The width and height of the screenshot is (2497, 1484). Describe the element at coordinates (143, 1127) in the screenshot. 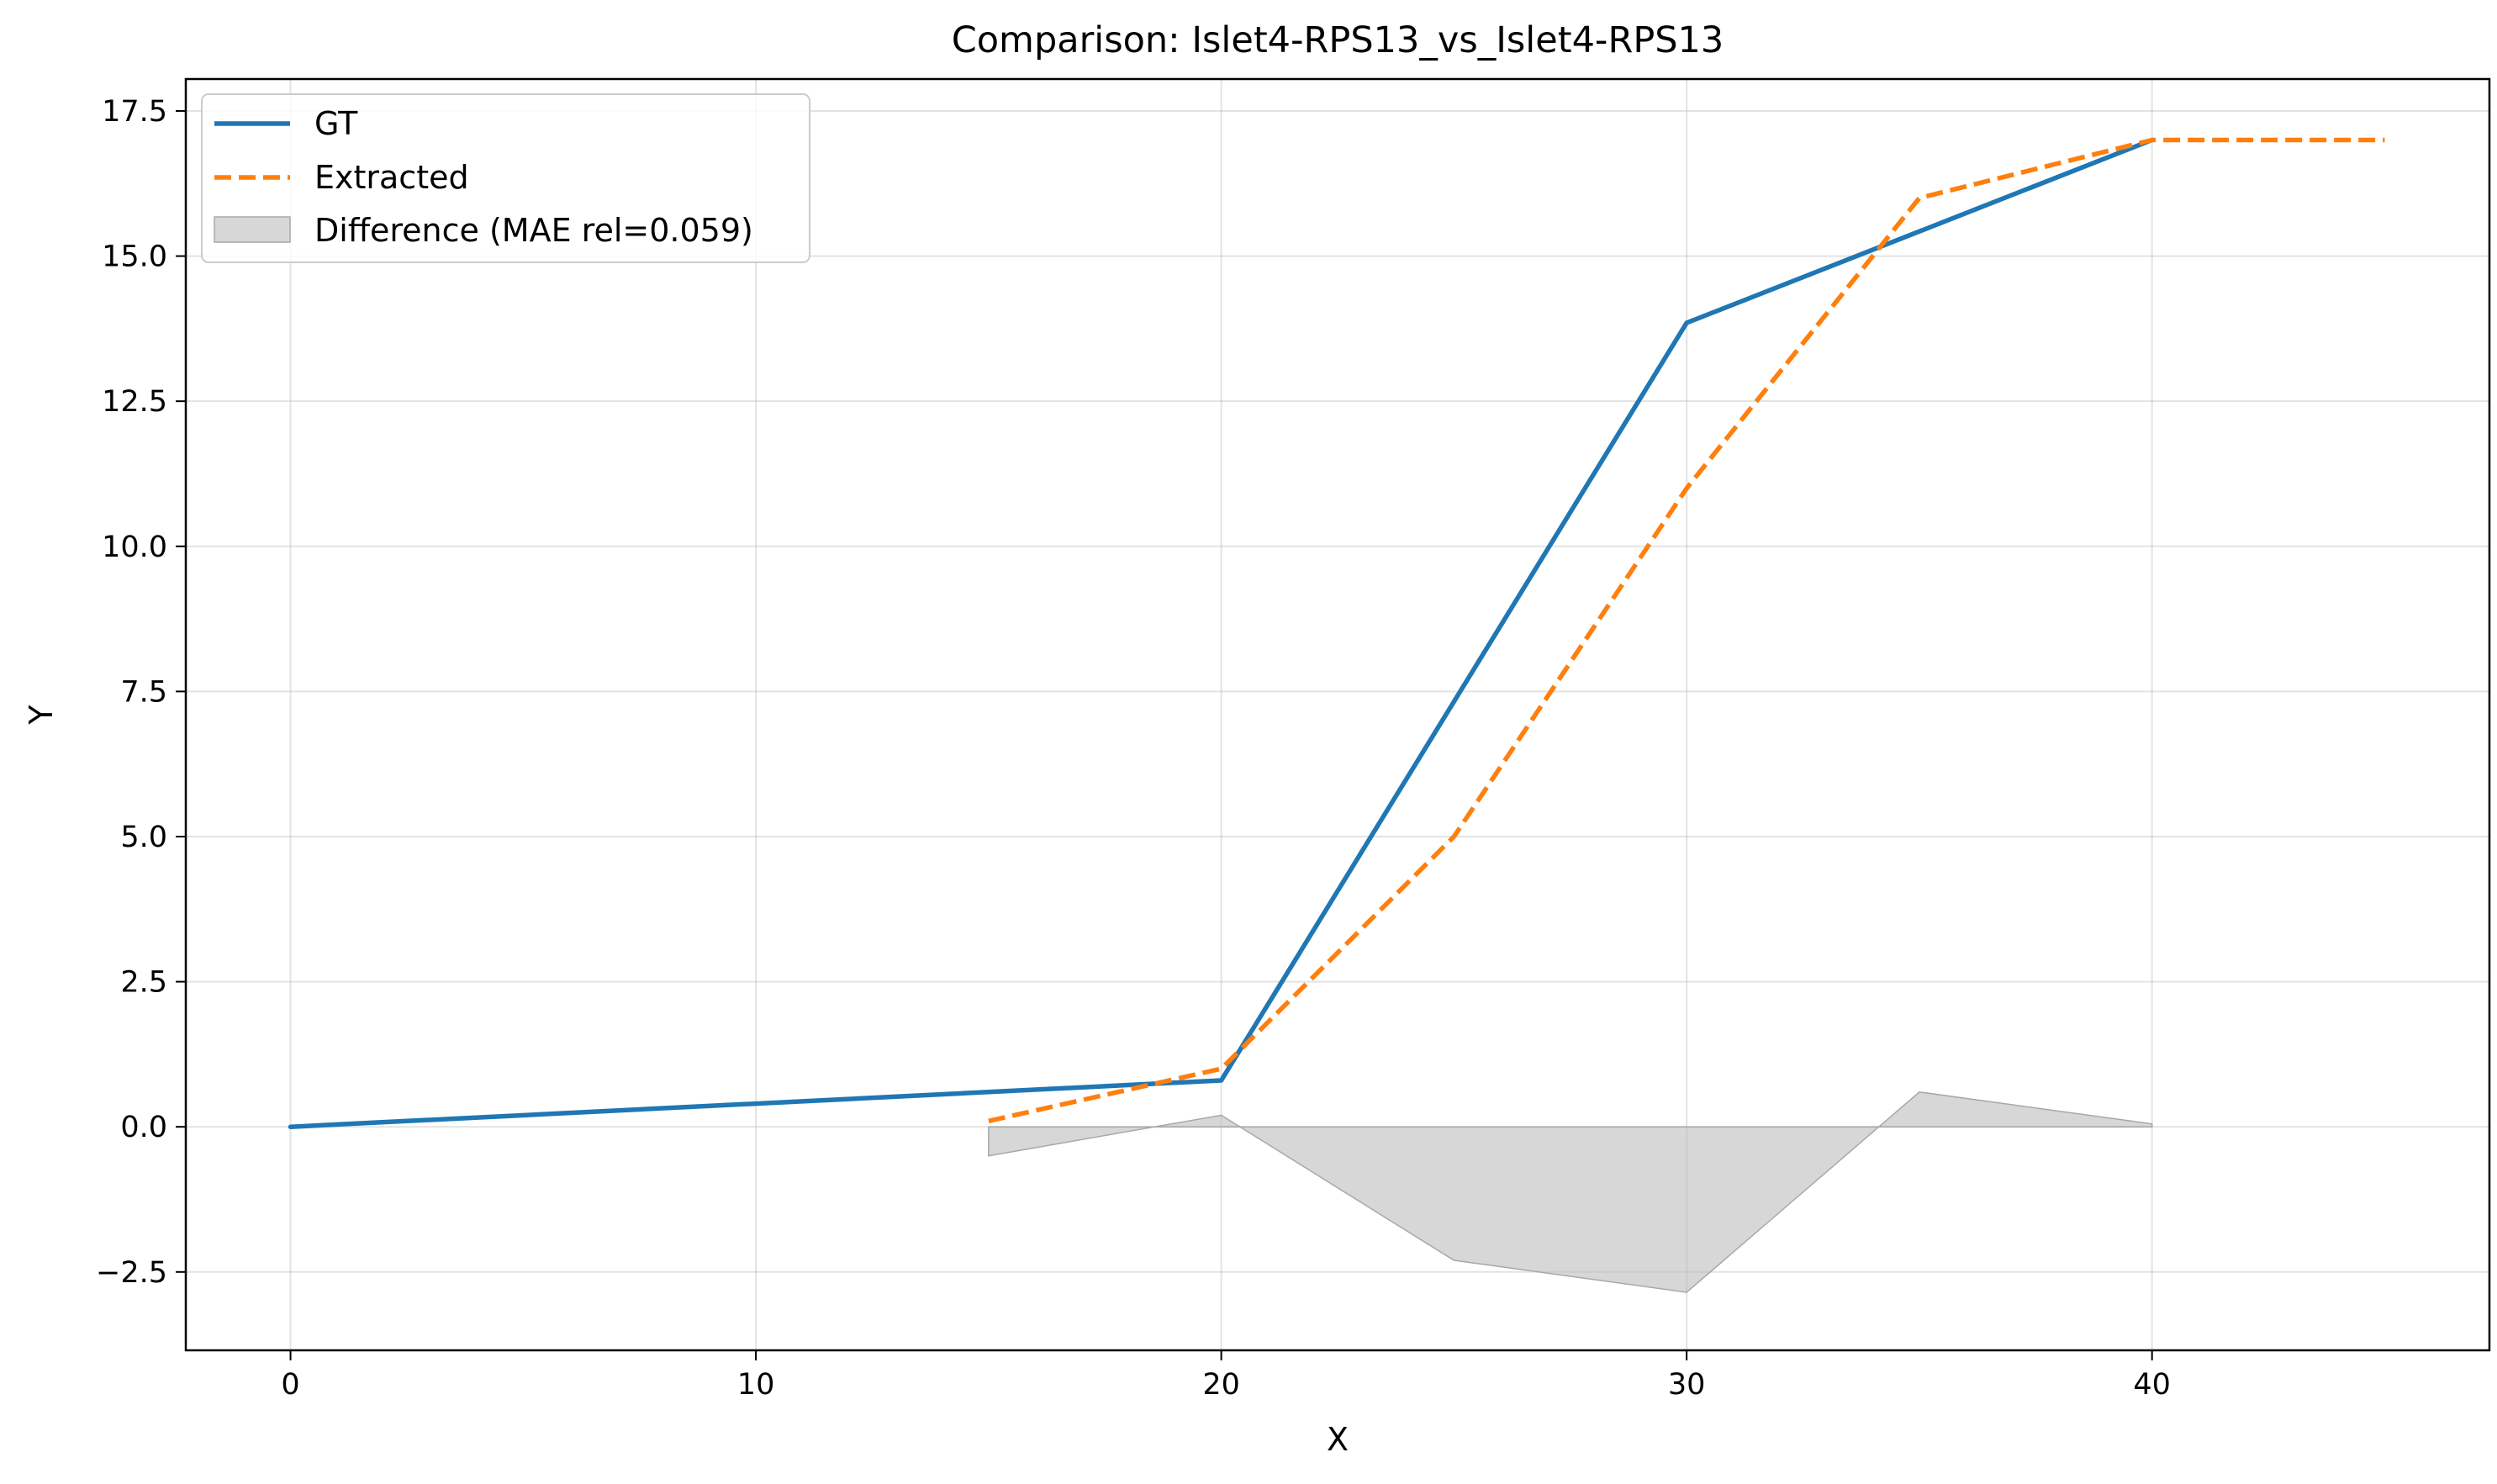

I see `y-tick-label: 0.0` at that location.